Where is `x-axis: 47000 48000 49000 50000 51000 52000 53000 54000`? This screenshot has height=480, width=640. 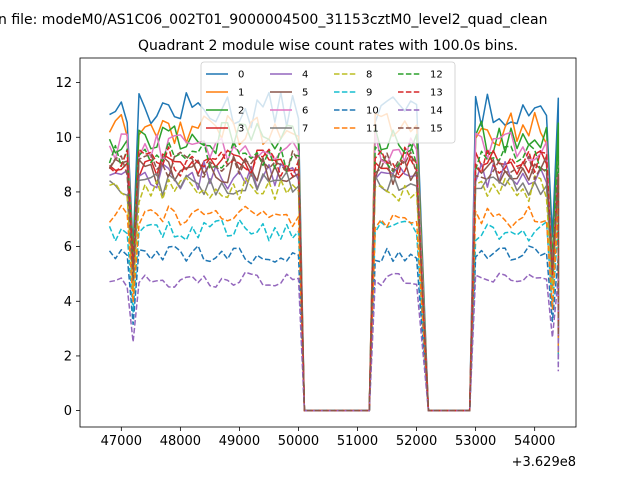 x-axis: 47000 48000 49000 50000 51000 52000 53000 54000 is located at coordinates (328, 438).